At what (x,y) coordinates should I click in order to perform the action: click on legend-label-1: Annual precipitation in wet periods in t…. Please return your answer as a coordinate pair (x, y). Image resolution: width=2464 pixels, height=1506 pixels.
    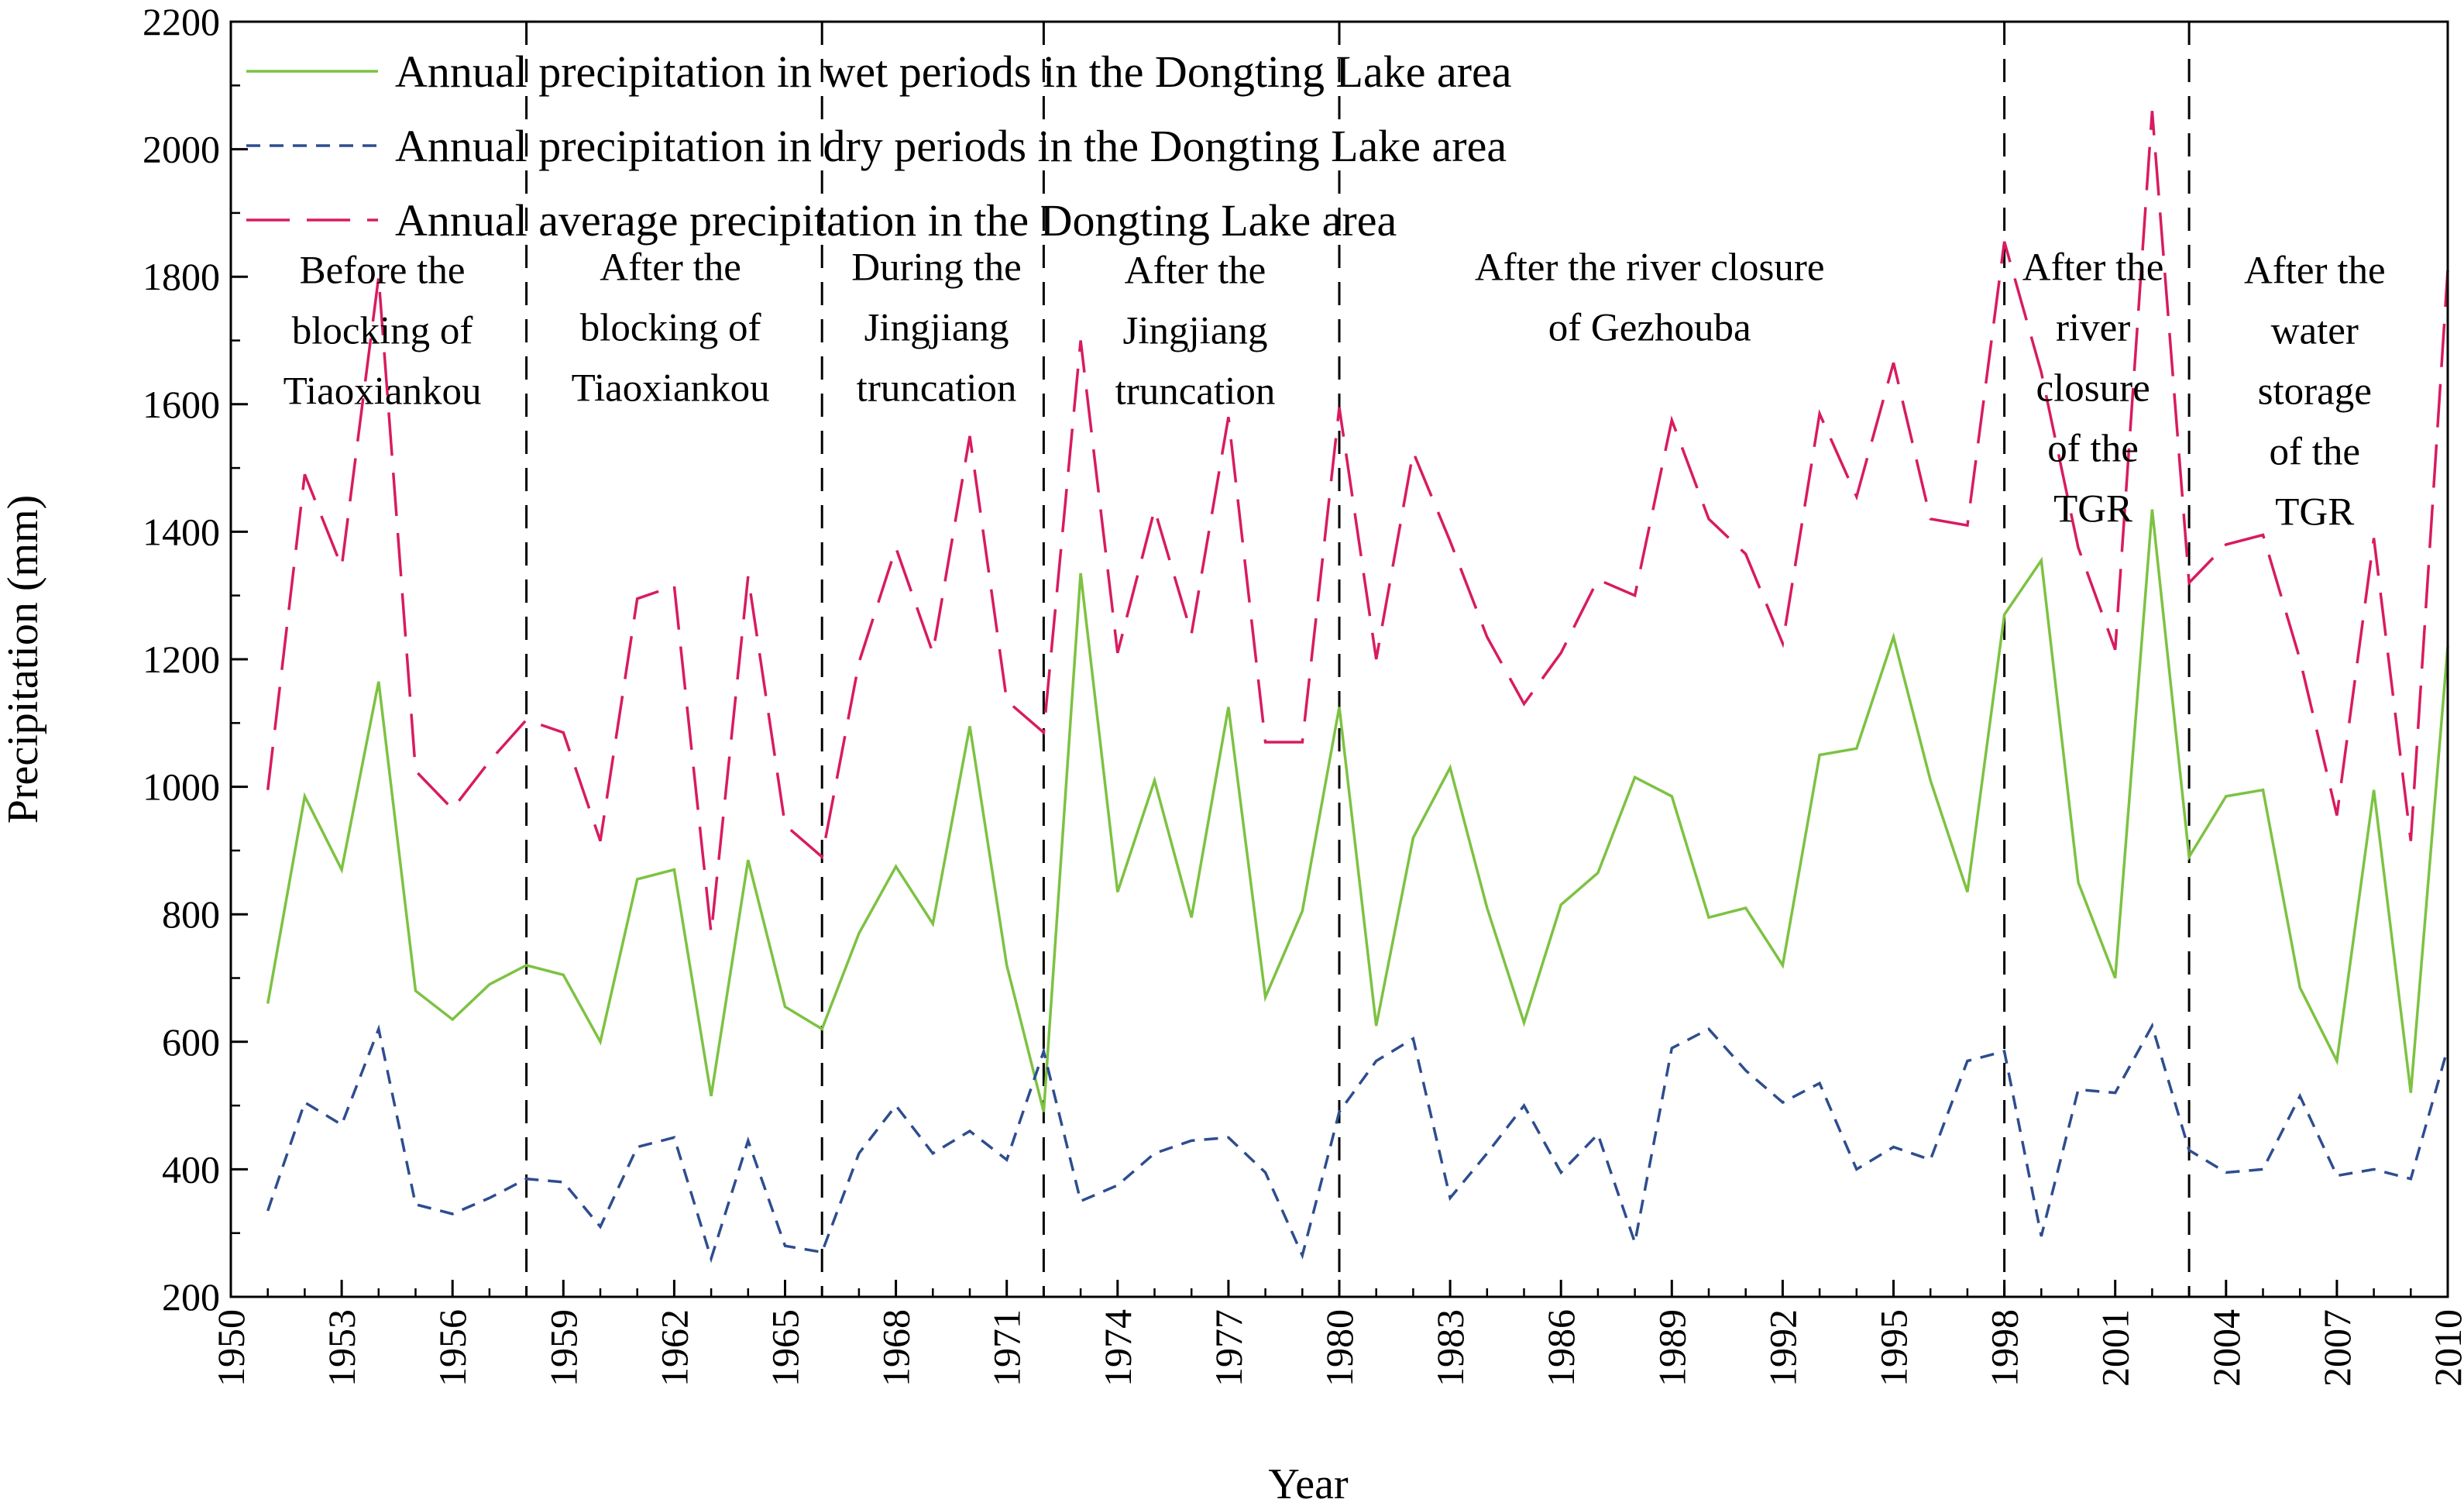
    Looking at the image, I should click on (953, 71).